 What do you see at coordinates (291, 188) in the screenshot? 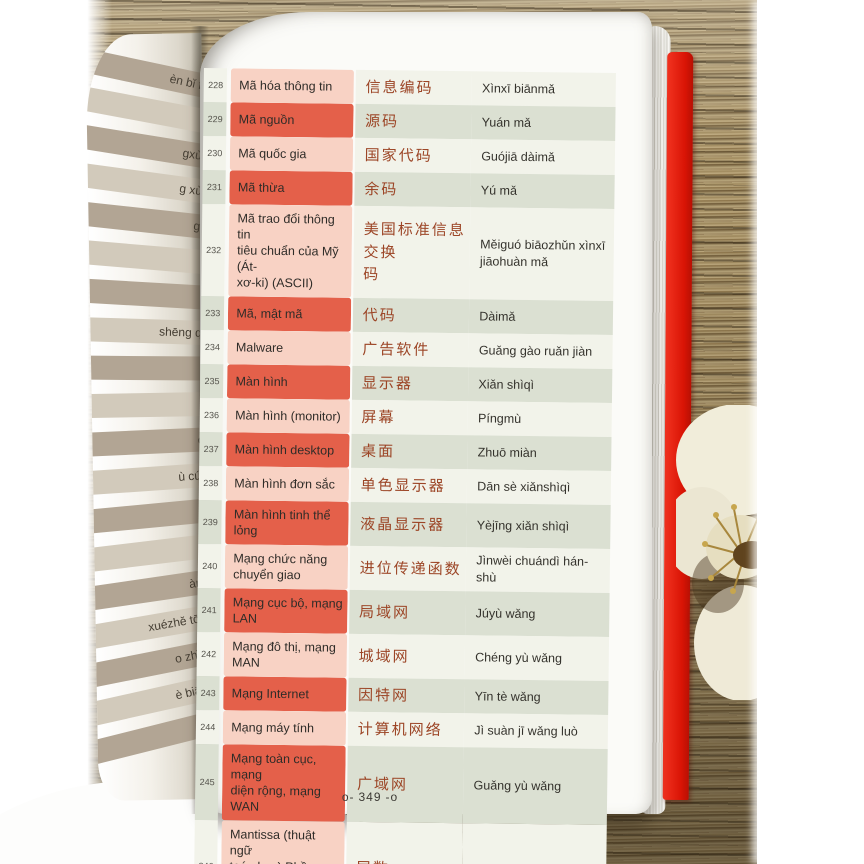
I see `vietnamese-term: Mã thừa` at bounding box center [291, 188].